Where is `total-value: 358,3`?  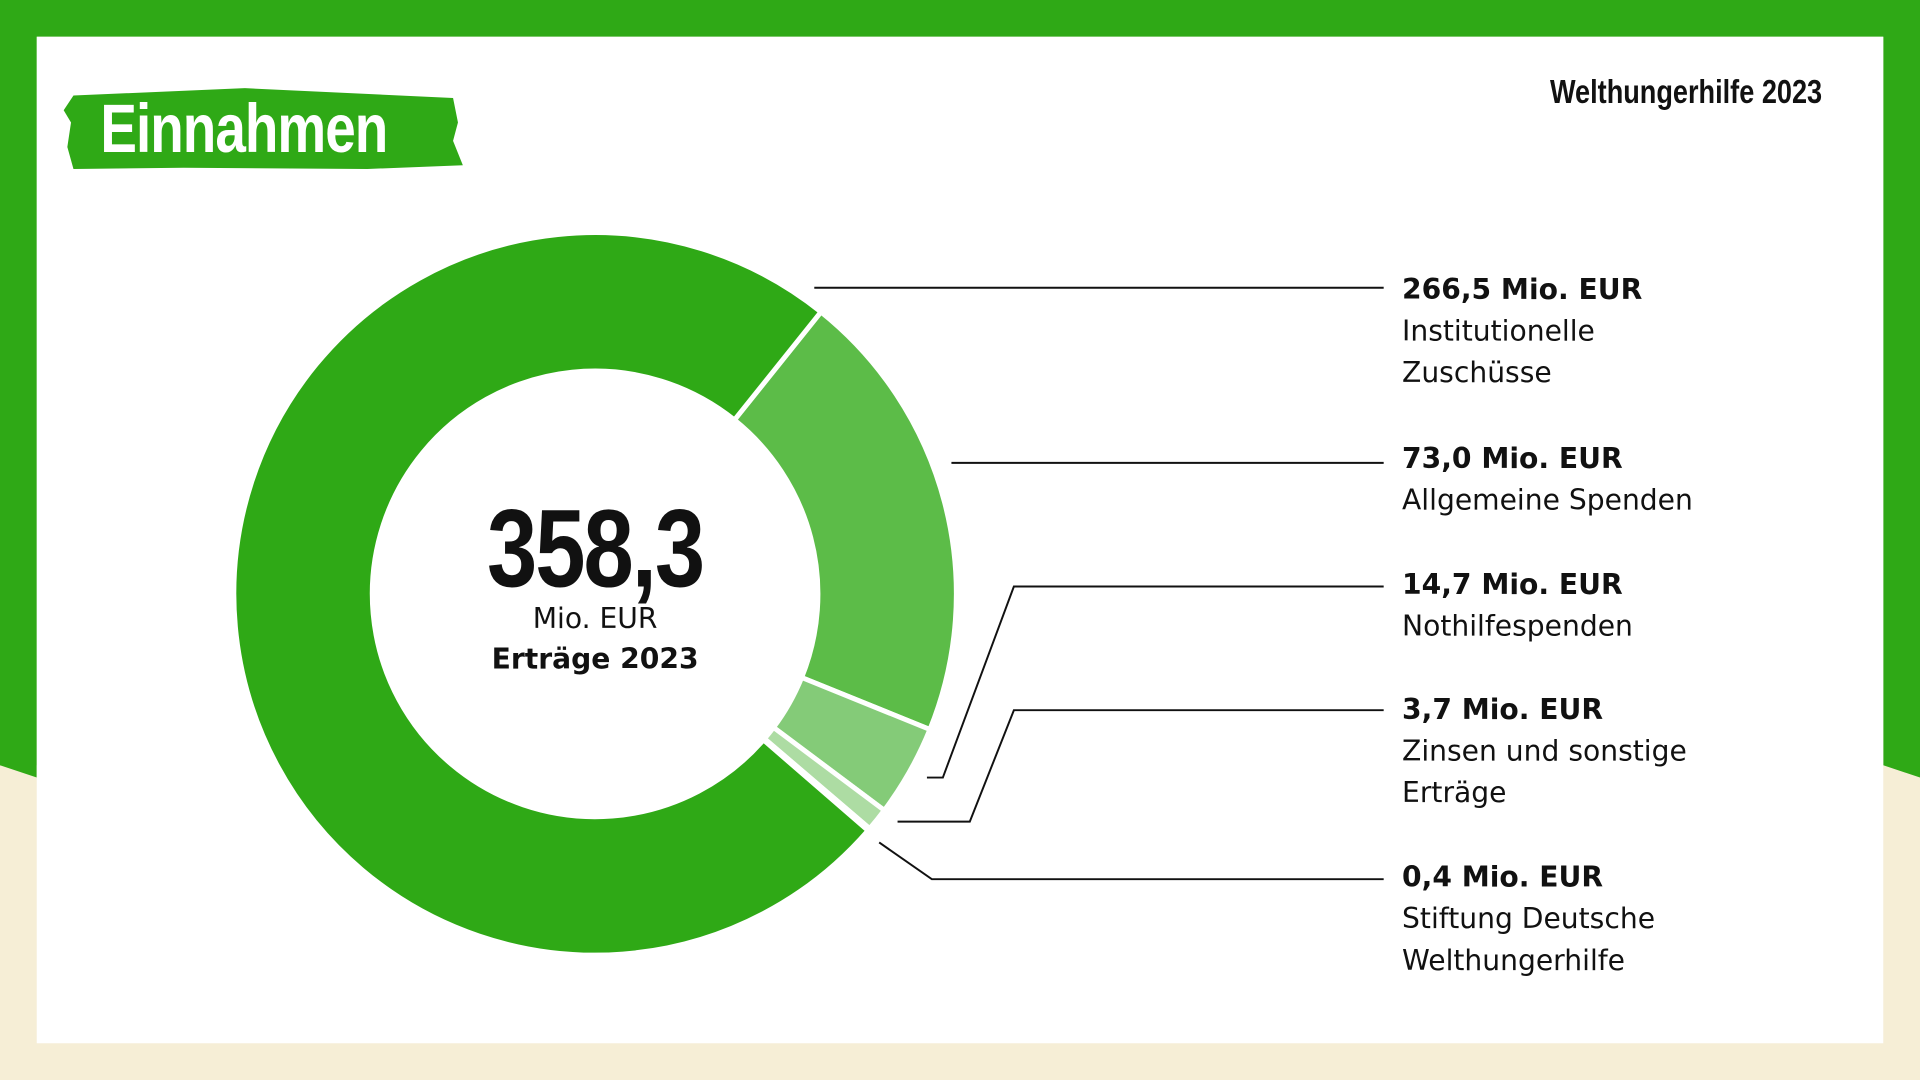
total-value: 358,3 is located at coordinates (596, 550).